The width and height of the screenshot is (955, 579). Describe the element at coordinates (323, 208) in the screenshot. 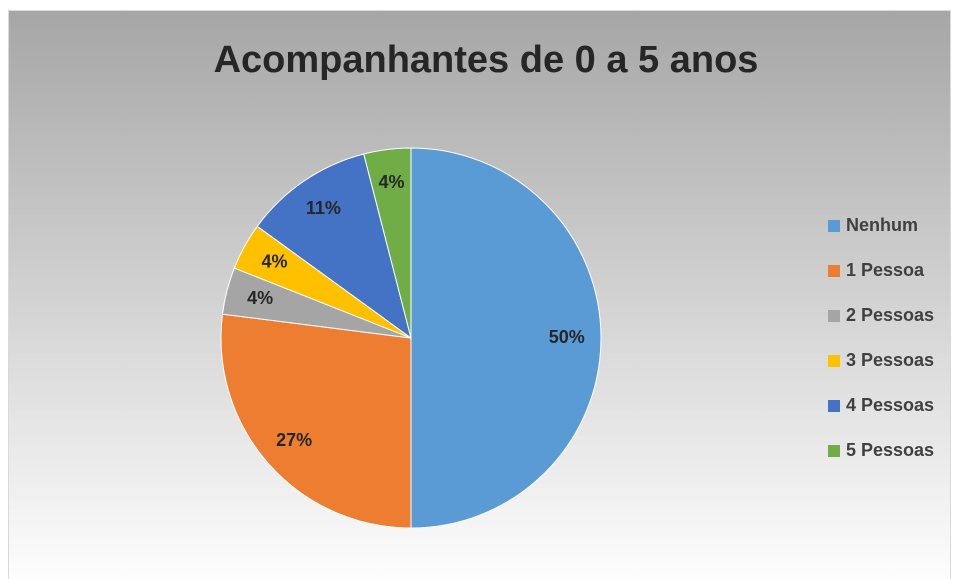

I see `data-label: 11%` at that location.